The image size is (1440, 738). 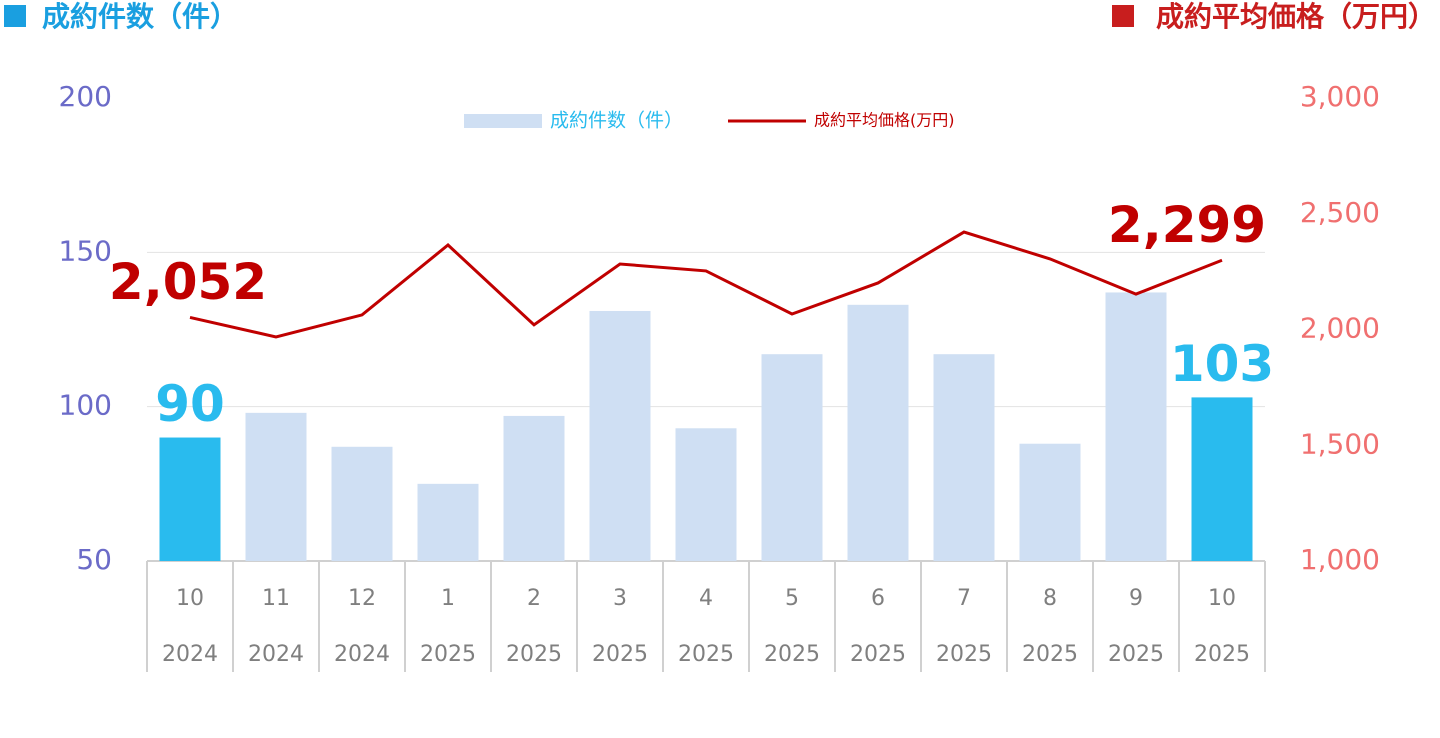 I want to click on legend-label: 成約平均価格(万円), so click(x=884, y=120).